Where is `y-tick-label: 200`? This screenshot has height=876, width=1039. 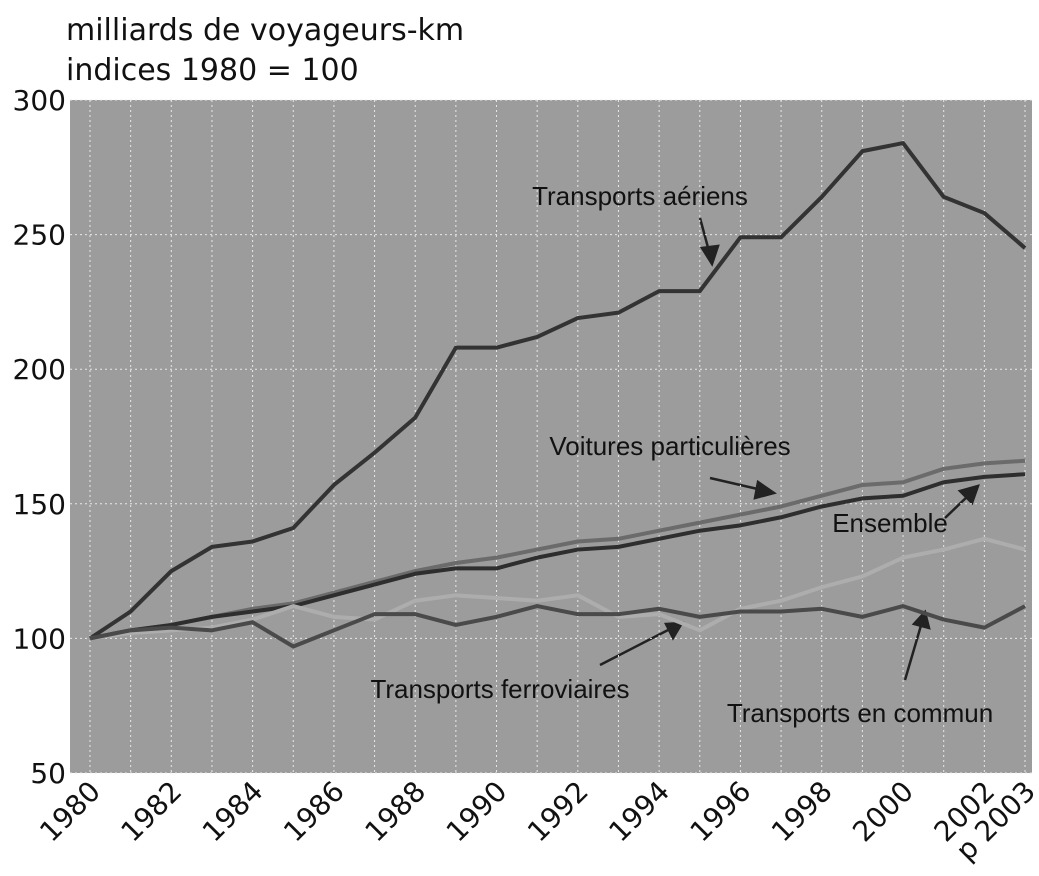
y-tick-label: 200 is located at coordinates (39, 369).